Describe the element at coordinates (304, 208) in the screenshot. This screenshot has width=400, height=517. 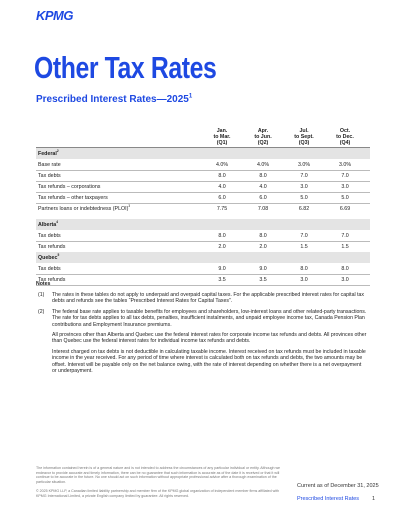
I see `cell-value: 6.82` at that location.